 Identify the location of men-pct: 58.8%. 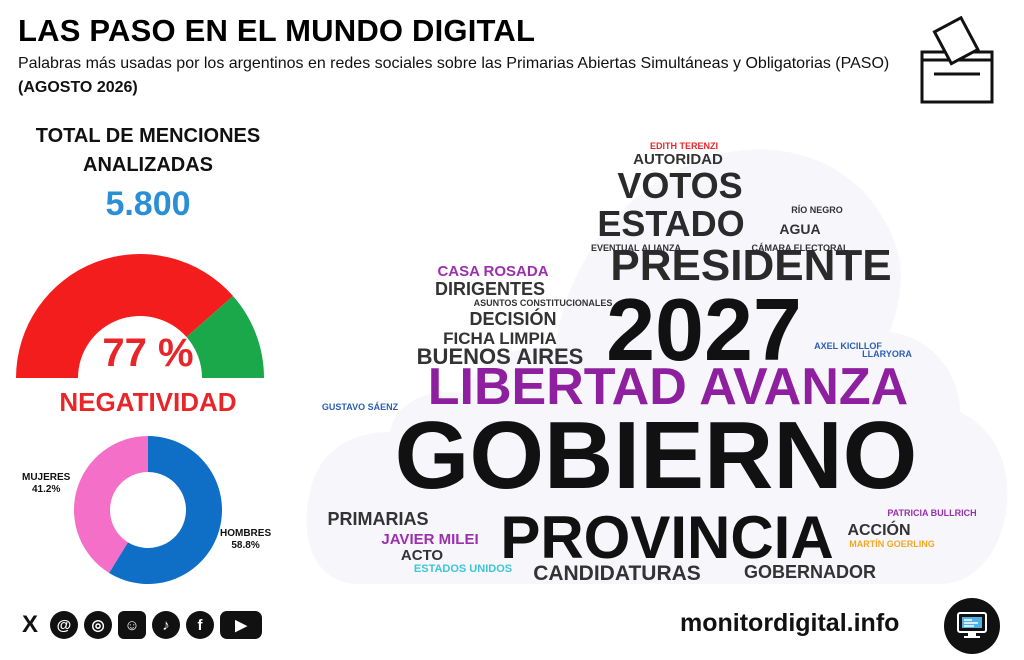
(245, 545).